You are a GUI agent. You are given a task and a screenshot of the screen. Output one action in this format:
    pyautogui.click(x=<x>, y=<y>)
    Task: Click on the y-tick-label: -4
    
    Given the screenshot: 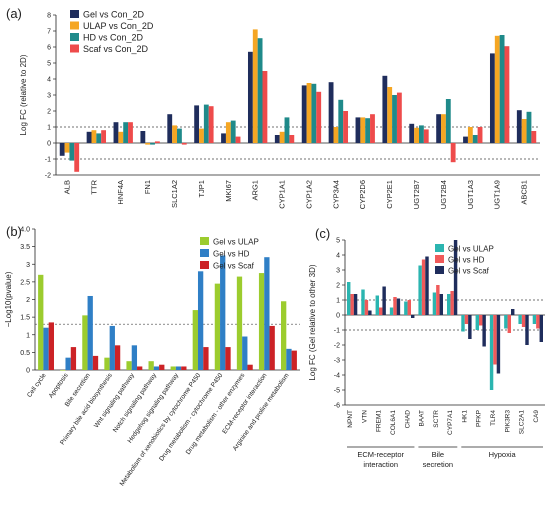 What is the action you would take?
    pyautogui.click(x=337, y=376)
    